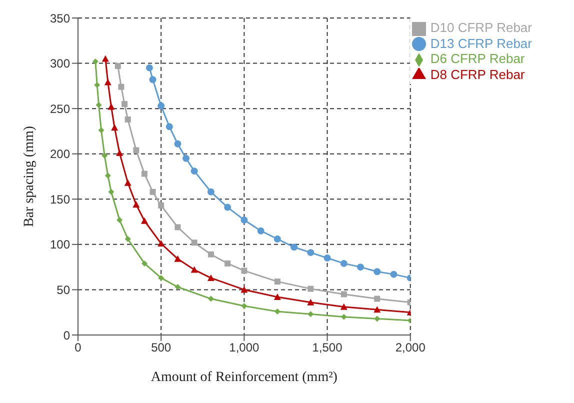 The image size is (574, 403). Describe the element at coordinates (477, 74) in the screenshot. I see `legend-label: D8 CFRP Rebar` at that location.